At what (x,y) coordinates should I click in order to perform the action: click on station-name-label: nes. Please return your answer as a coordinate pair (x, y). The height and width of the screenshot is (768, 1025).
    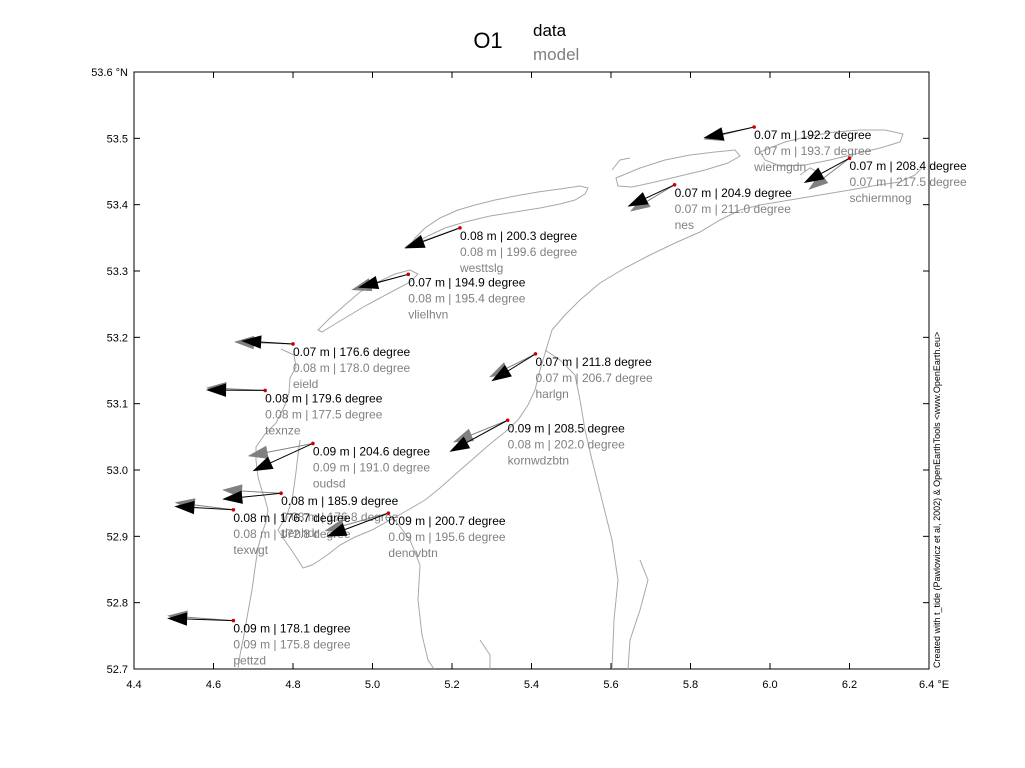
    Looking at the image, I should click on (684, 225).